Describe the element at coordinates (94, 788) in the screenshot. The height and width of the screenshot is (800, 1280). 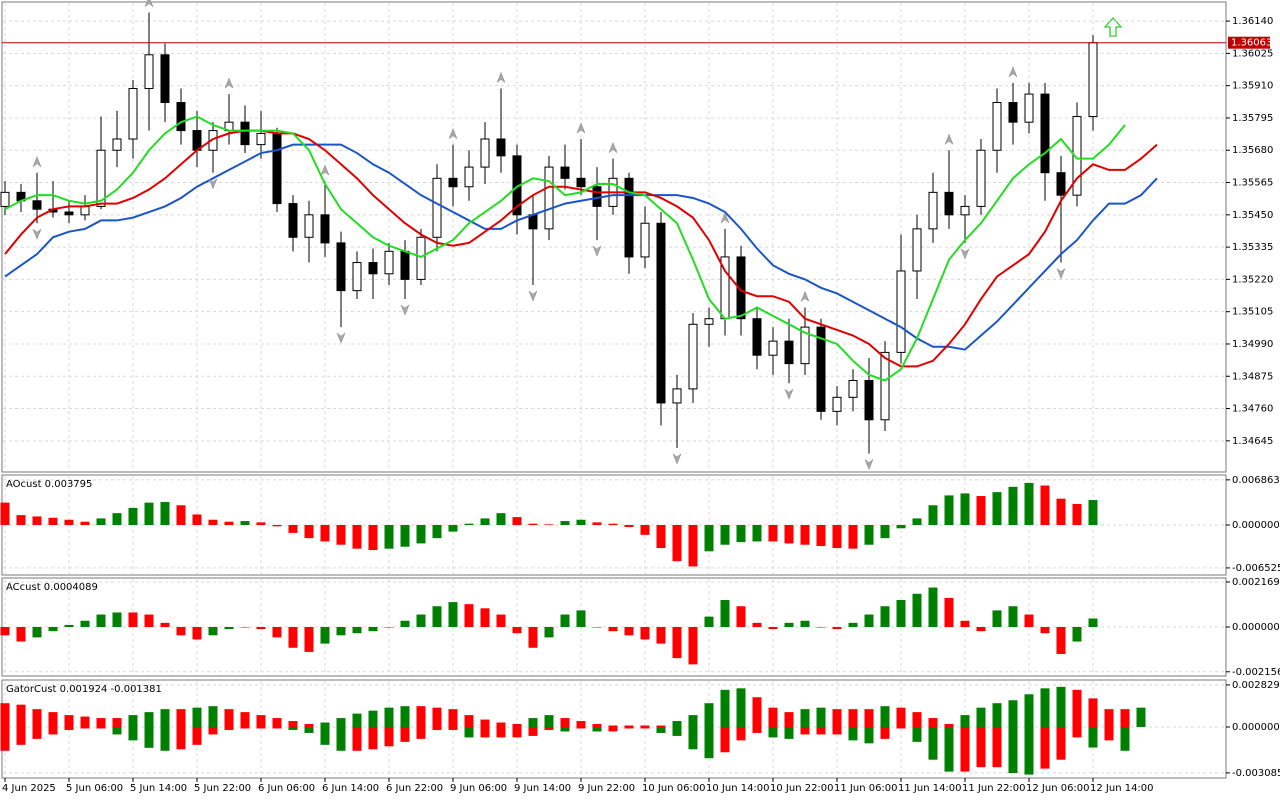
I see `x-tick-label: 5 Jun 06:00` at that location.